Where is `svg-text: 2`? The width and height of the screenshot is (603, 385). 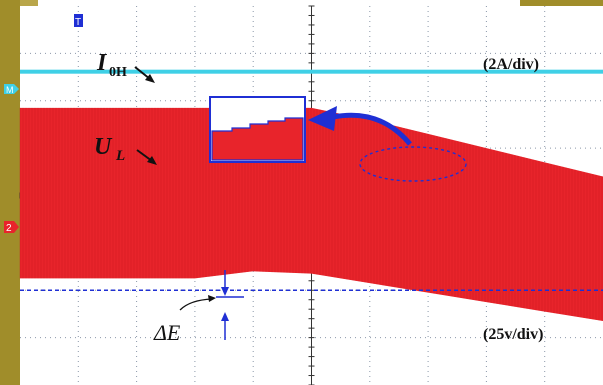 svg-text: 2 is located at coordinates (9, 228).